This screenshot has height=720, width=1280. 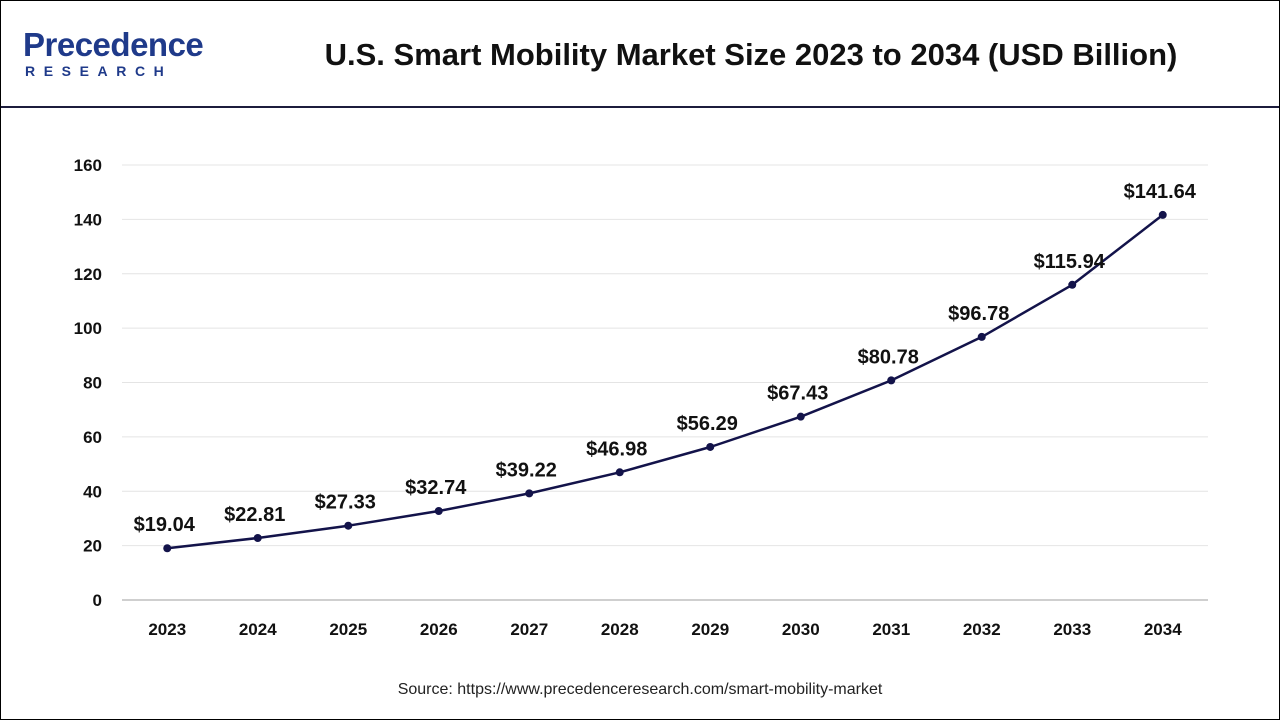 What do you see at coordinates (167, 629) in the screenshot?
I see `x-tick-label: 2023` at bounding box center [167, 629].